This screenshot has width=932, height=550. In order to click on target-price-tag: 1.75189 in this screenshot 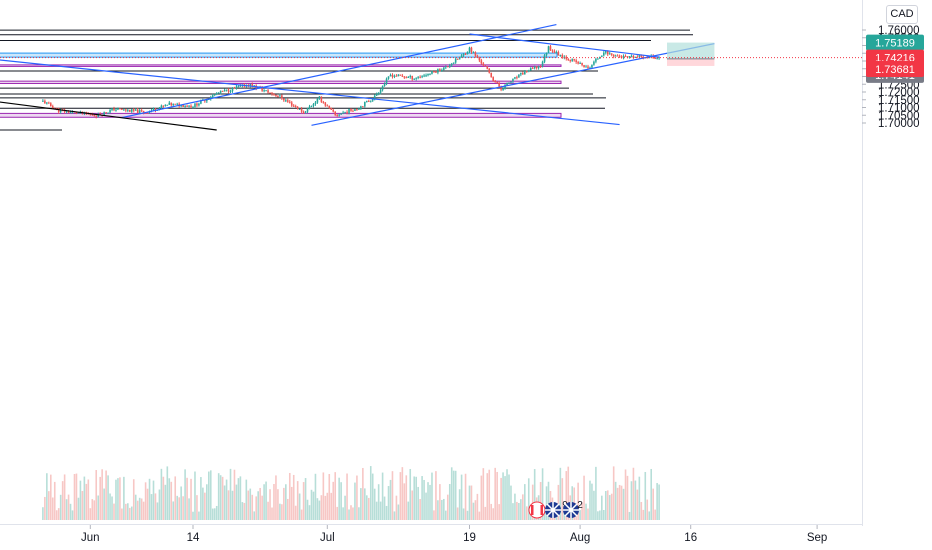, I will do `click(895, 42)`.